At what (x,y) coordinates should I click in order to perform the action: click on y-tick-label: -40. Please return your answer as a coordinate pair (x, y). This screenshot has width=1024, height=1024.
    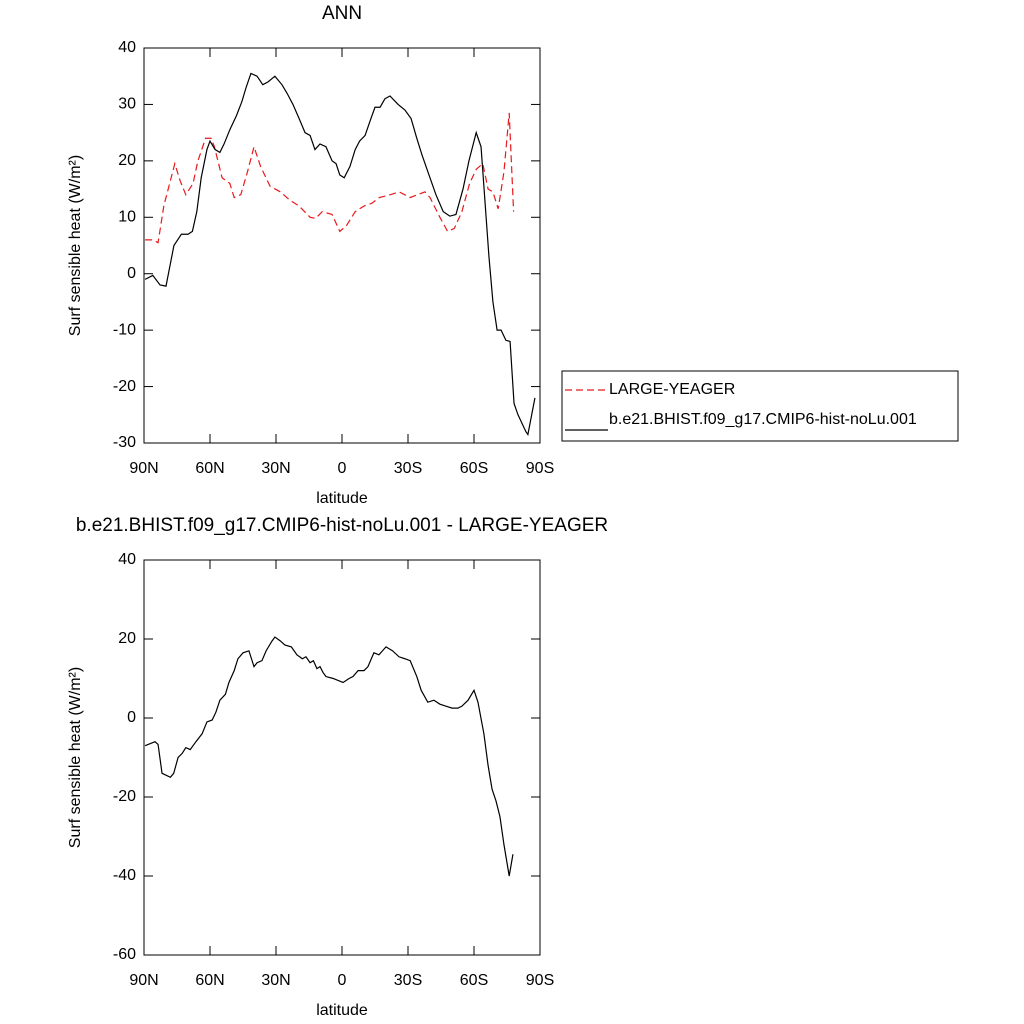
    Looking at the image, I should click on (124, 875).